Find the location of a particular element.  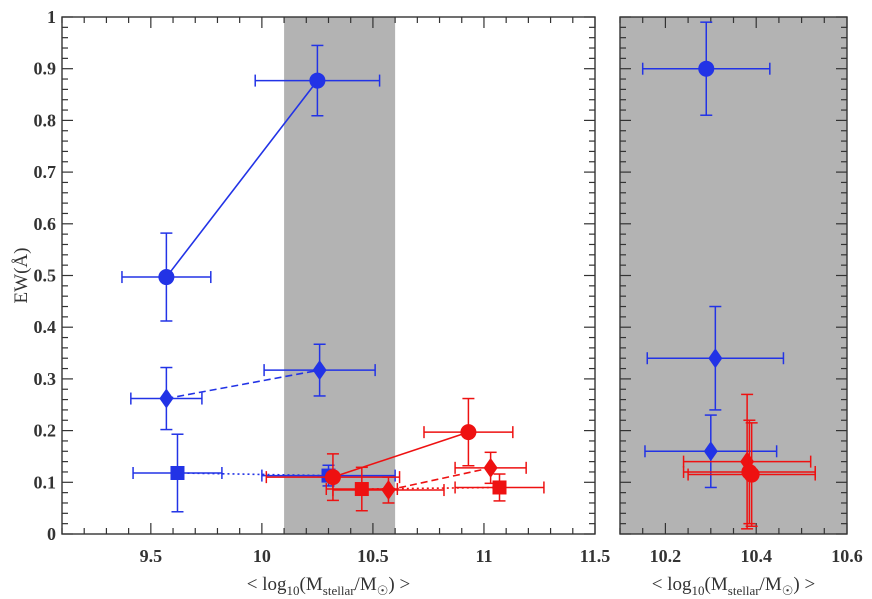

x-tick-label: 10.4 is located at coordinates (756, 556).